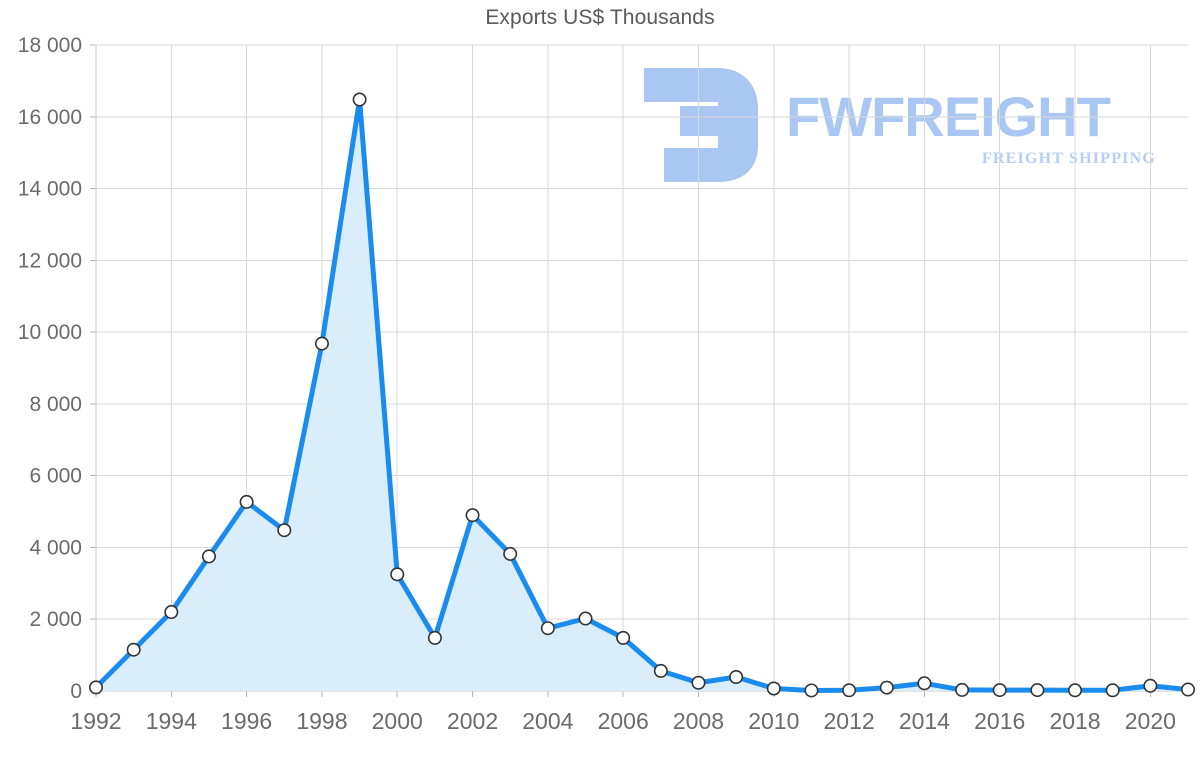 The width and height of the screenshot is (1200, 763). I want to click on x-axis-tick-label: 2008, so click(698, 721).